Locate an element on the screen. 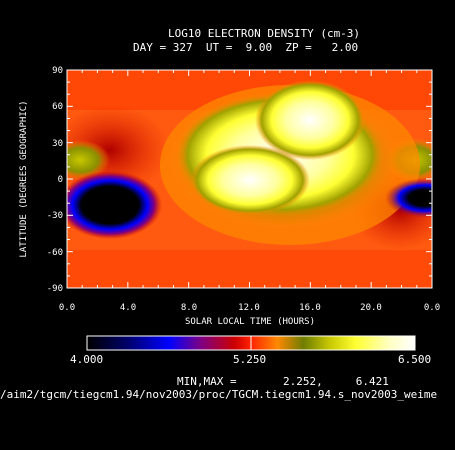 This screenshot has width=455, height=450. x-tick-label: 12.0 is located at coordinates (249, 308).